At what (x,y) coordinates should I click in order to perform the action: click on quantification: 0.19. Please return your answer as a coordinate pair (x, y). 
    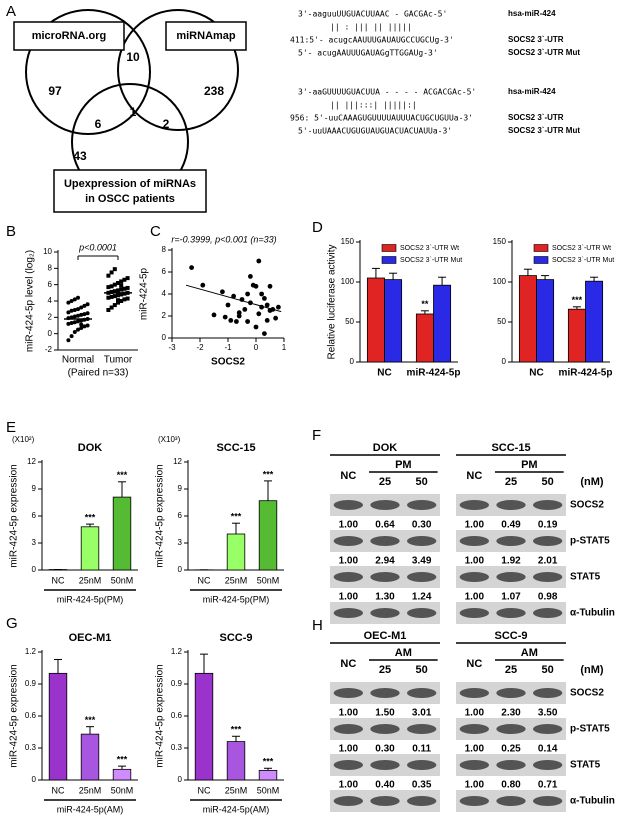
    Looking at the image, I should click on (548, 525).